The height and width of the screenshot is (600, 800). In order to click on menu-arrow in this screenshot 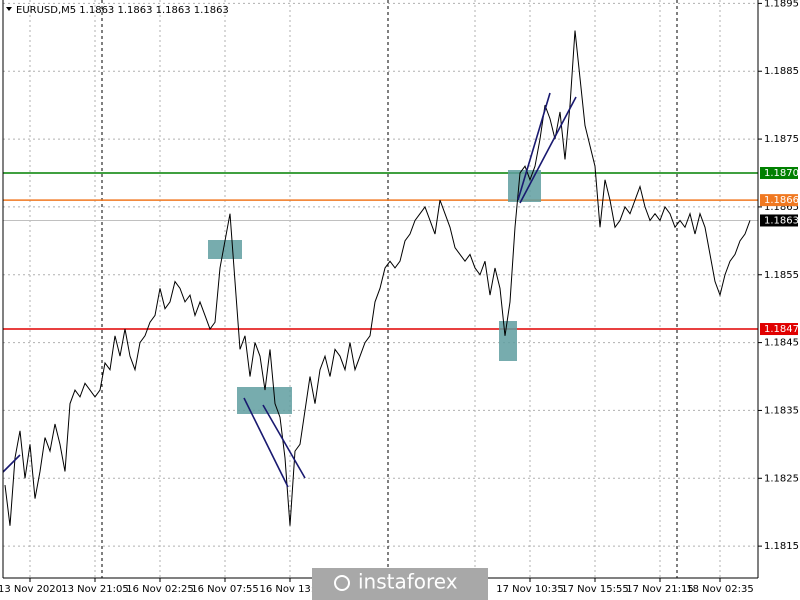, I will do `click(9, 9)`.